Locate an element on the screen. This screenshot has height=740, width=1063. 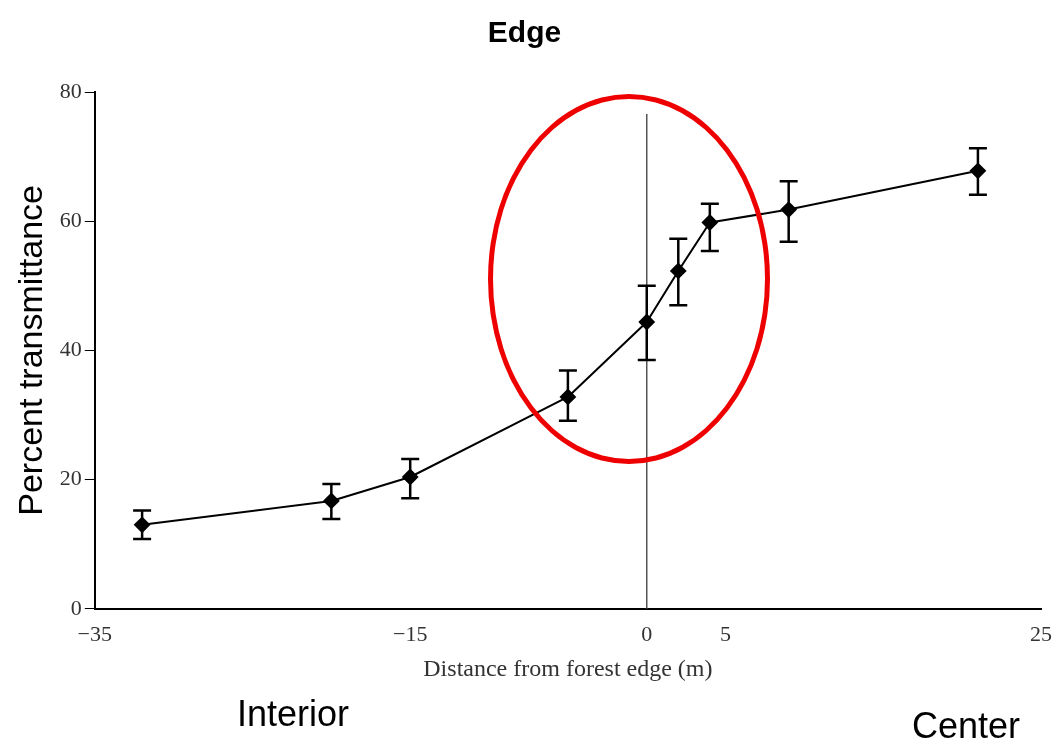
x-tick-label: 5 is located at coordinates (726, 633).